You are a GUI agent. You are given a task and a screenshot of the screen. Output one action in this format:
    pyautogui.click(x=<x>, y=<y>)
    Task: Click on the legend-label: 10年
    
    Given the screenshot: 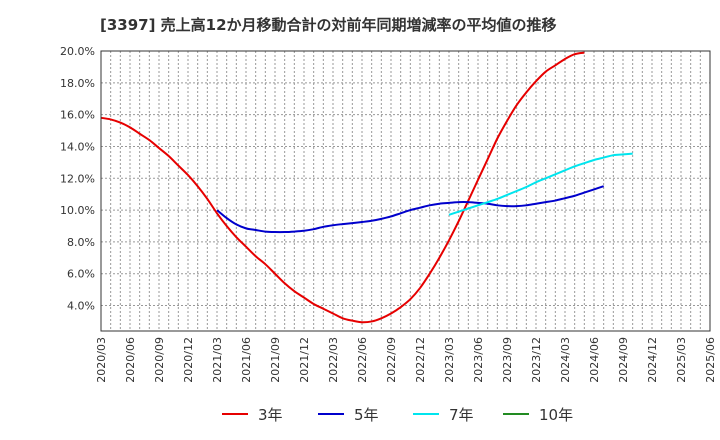 What is the action you would take?
    pyautogui.click(x=556, y=414)
    